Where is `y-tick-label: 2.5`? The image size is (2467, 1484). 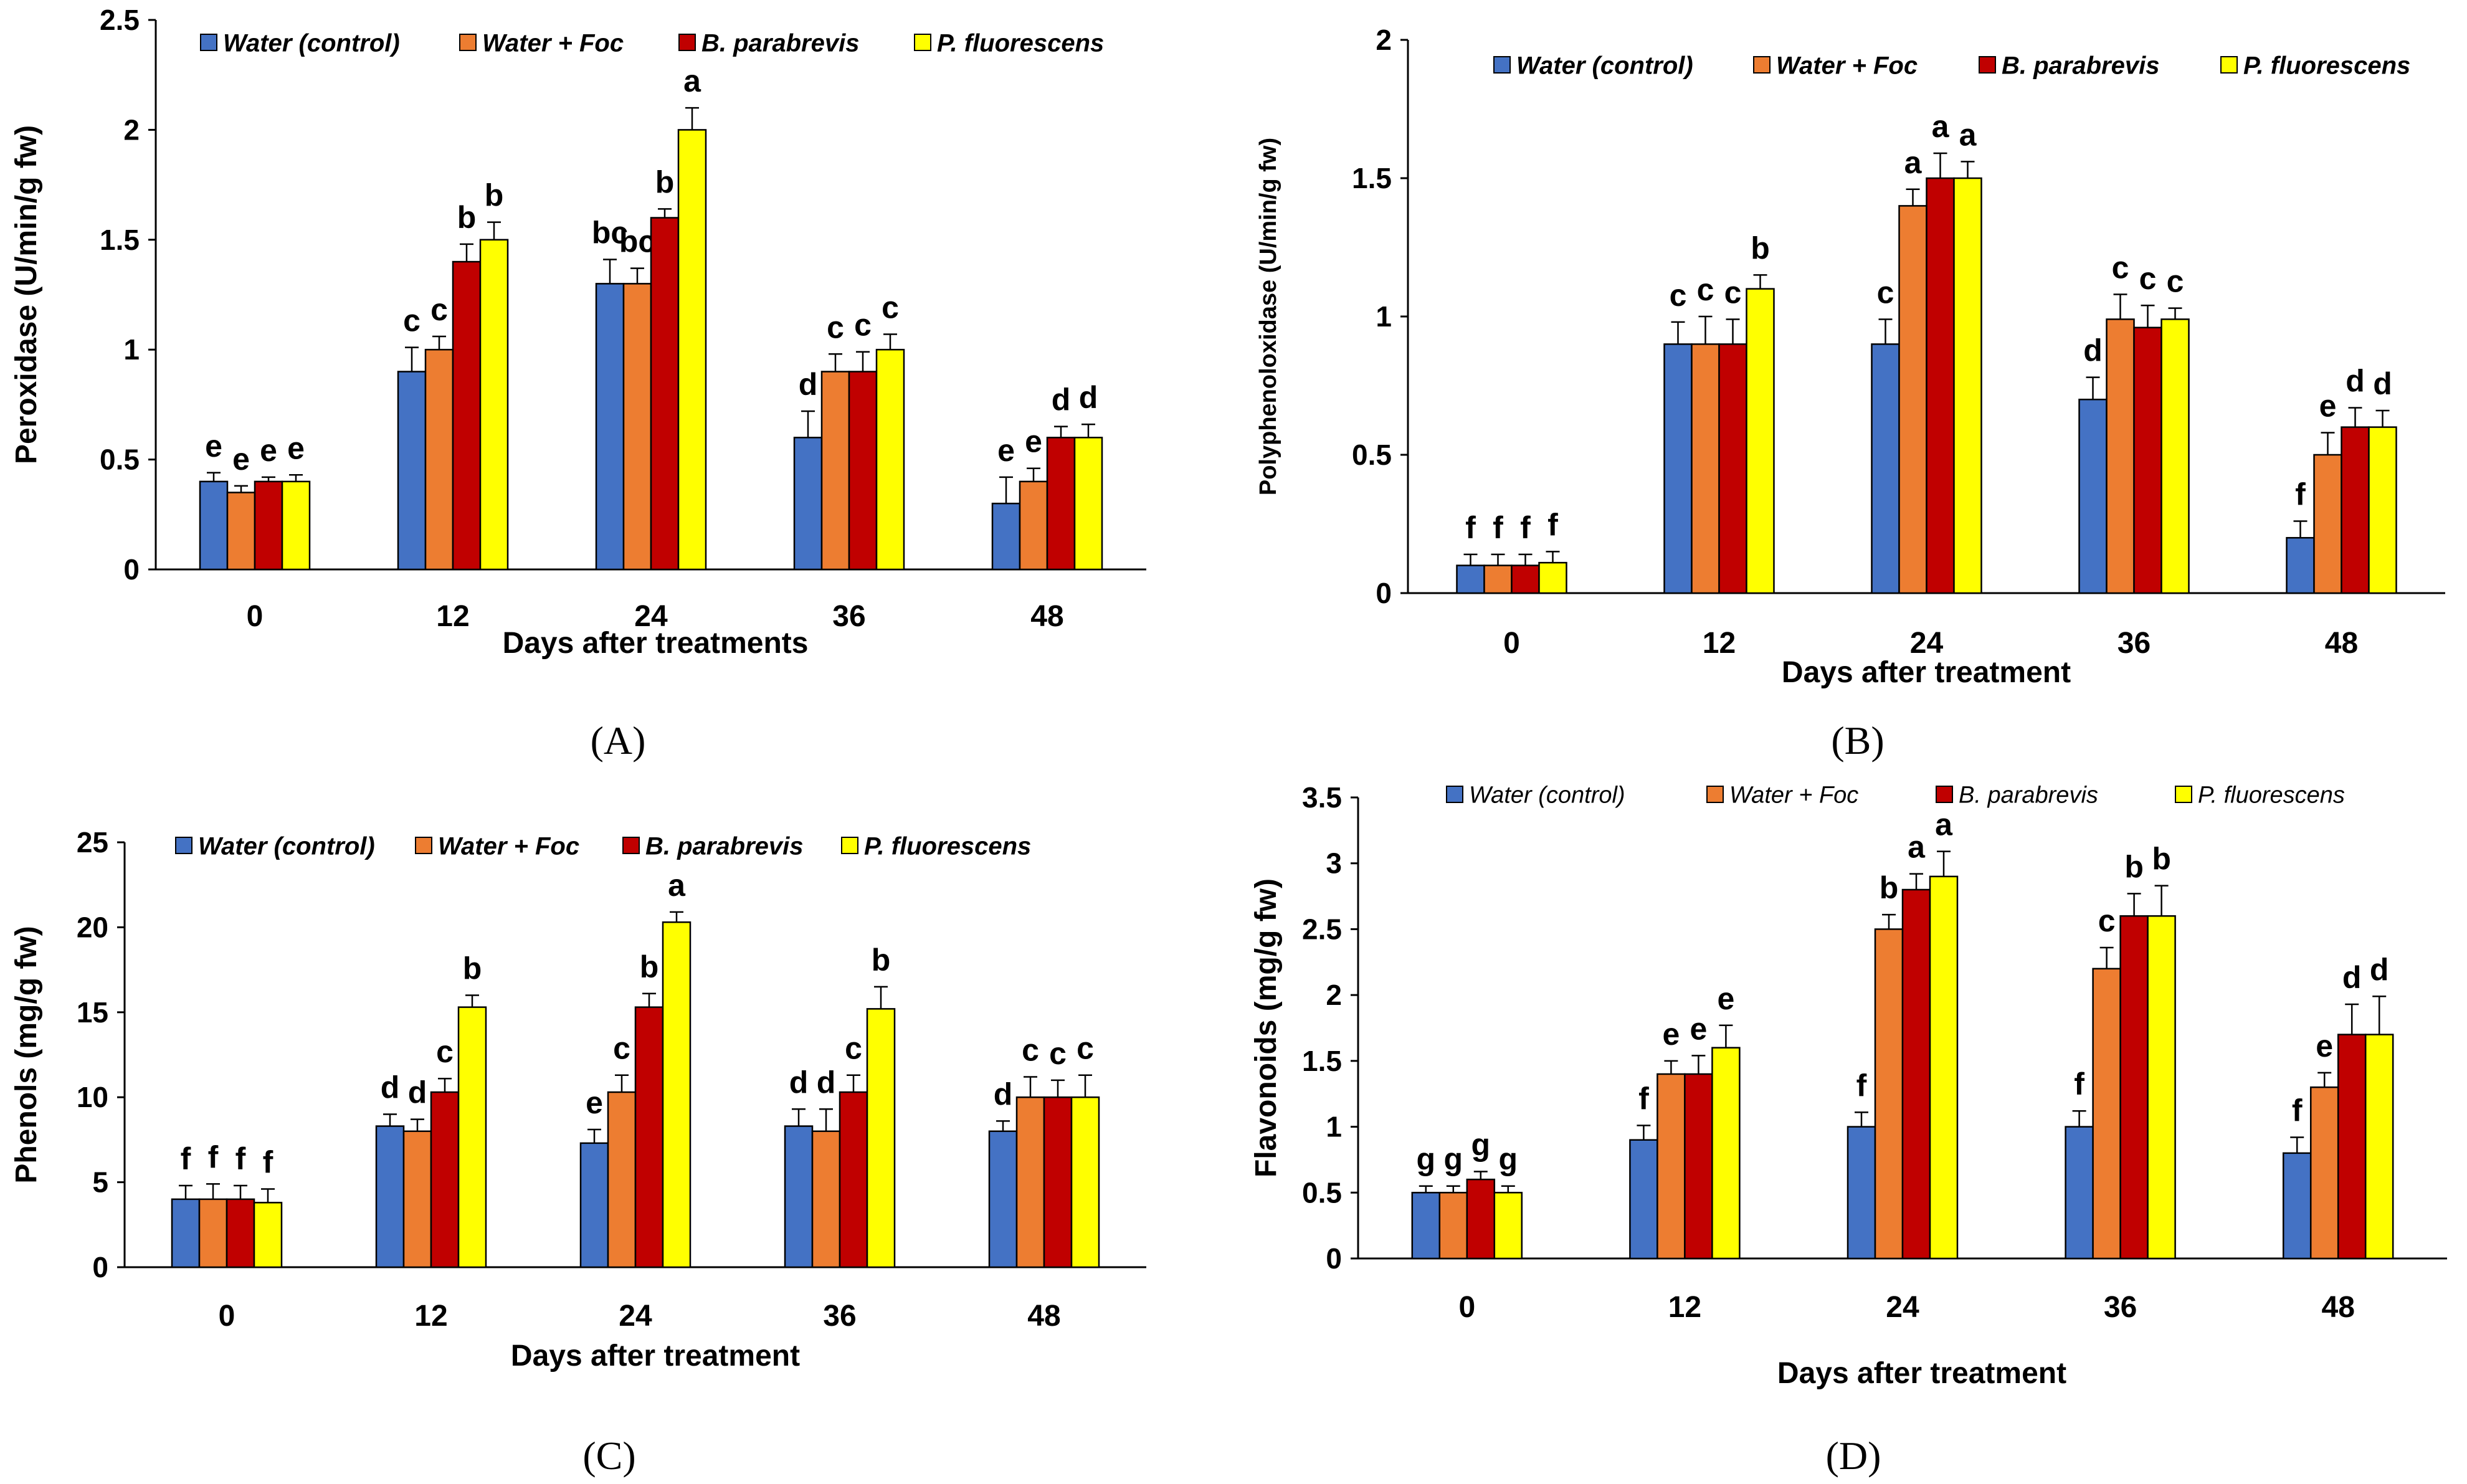 y-tick-label: 2.5 is located at coordinates (1322, 929).